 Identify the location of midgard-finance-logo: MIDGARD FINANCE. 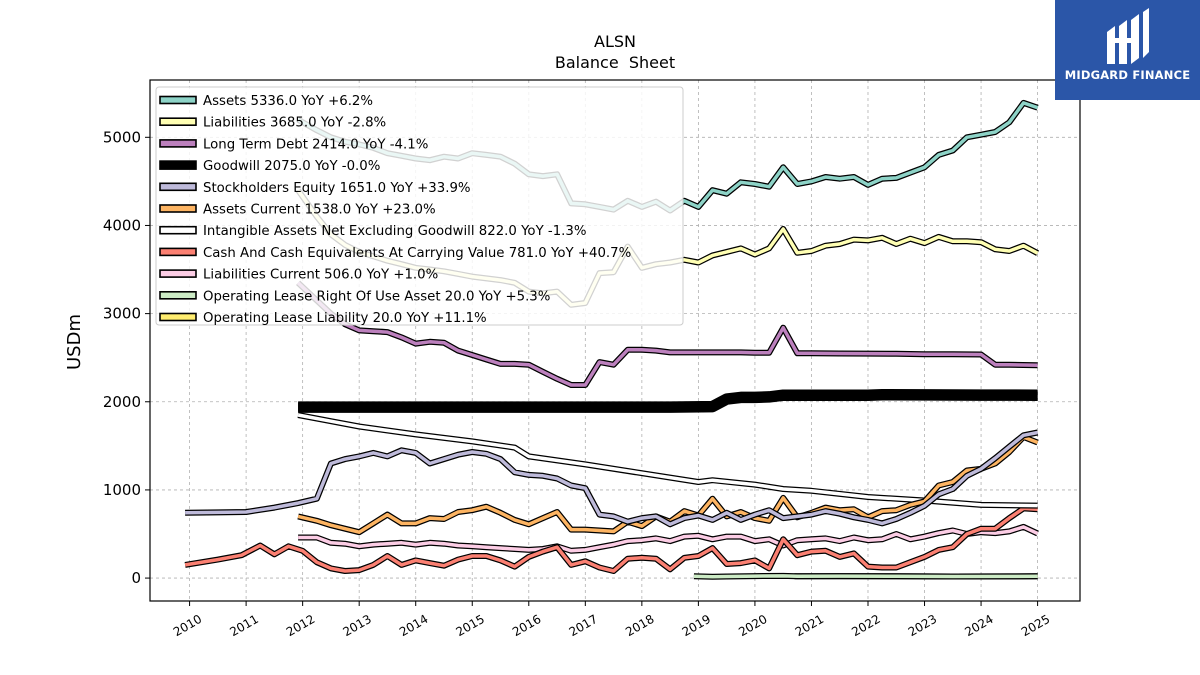
(1127, 50).